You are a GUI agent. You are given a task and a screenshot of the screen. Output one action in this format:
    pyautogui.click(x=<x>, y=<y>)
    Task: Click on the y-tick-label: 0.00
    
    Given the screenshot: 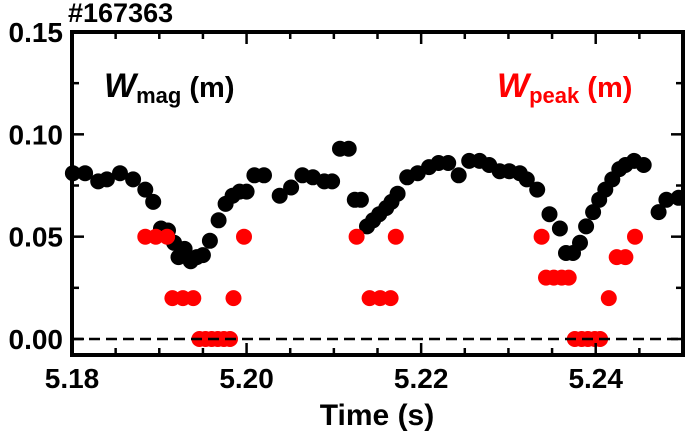 What is the action you would take?
    pyautogui.click(x=36, y=339)
    